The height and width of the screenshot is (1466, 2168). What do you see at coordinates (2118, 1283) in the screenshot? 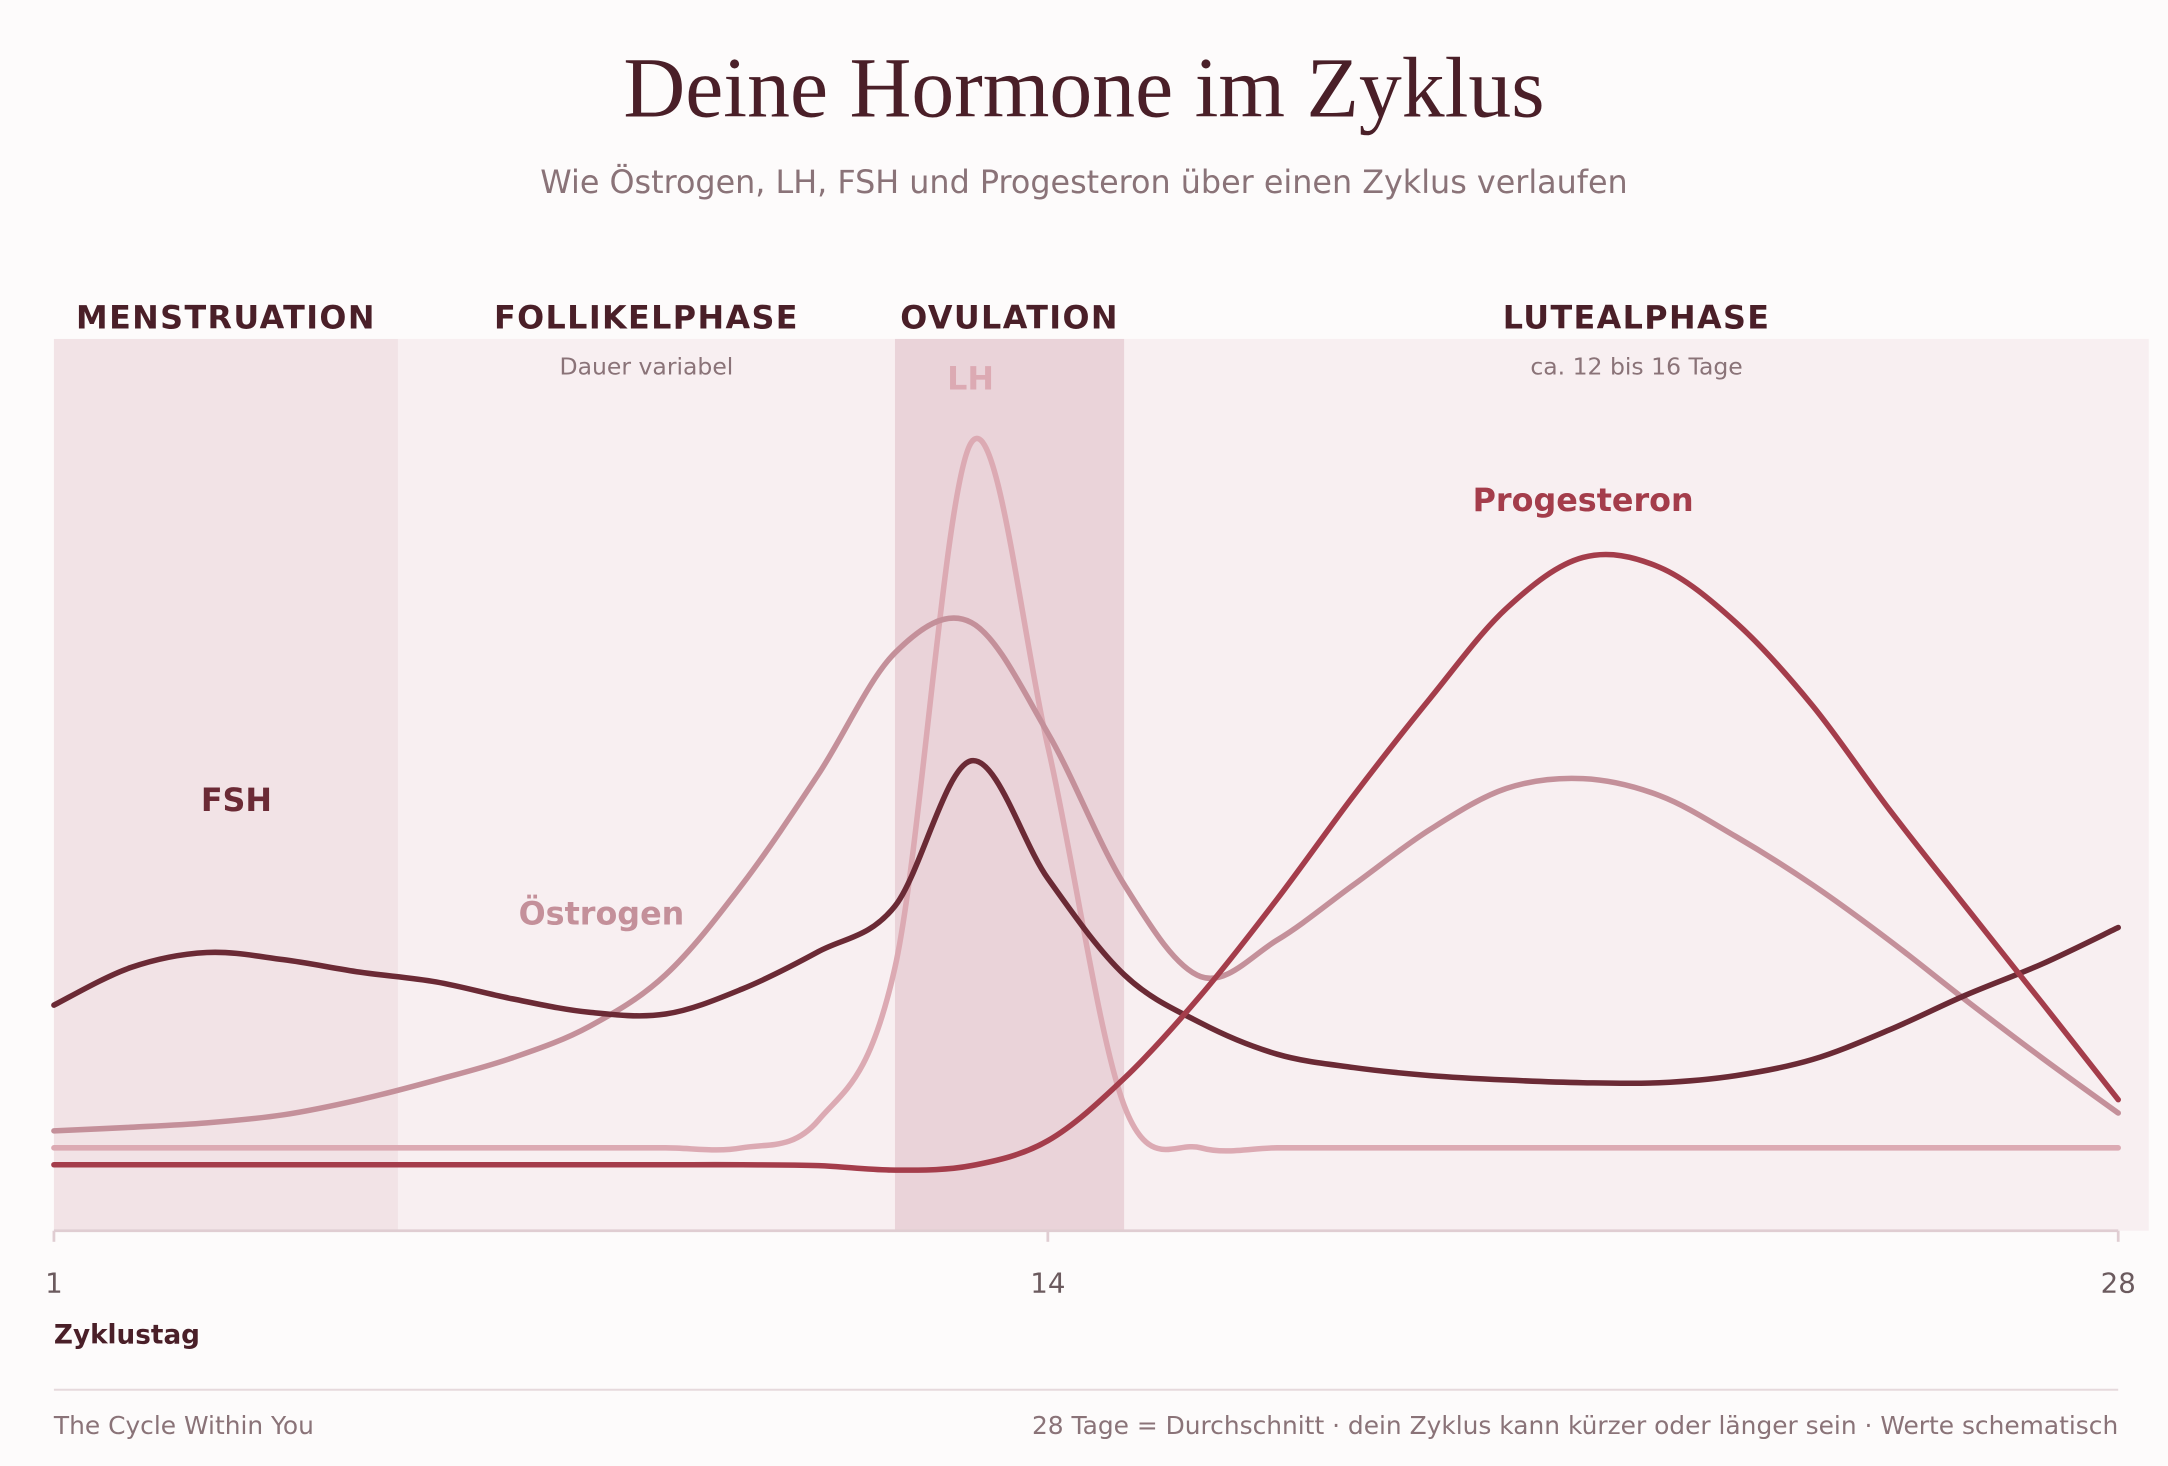
I see `x-tick-label: 28` at bounding box center [2118, 1283].